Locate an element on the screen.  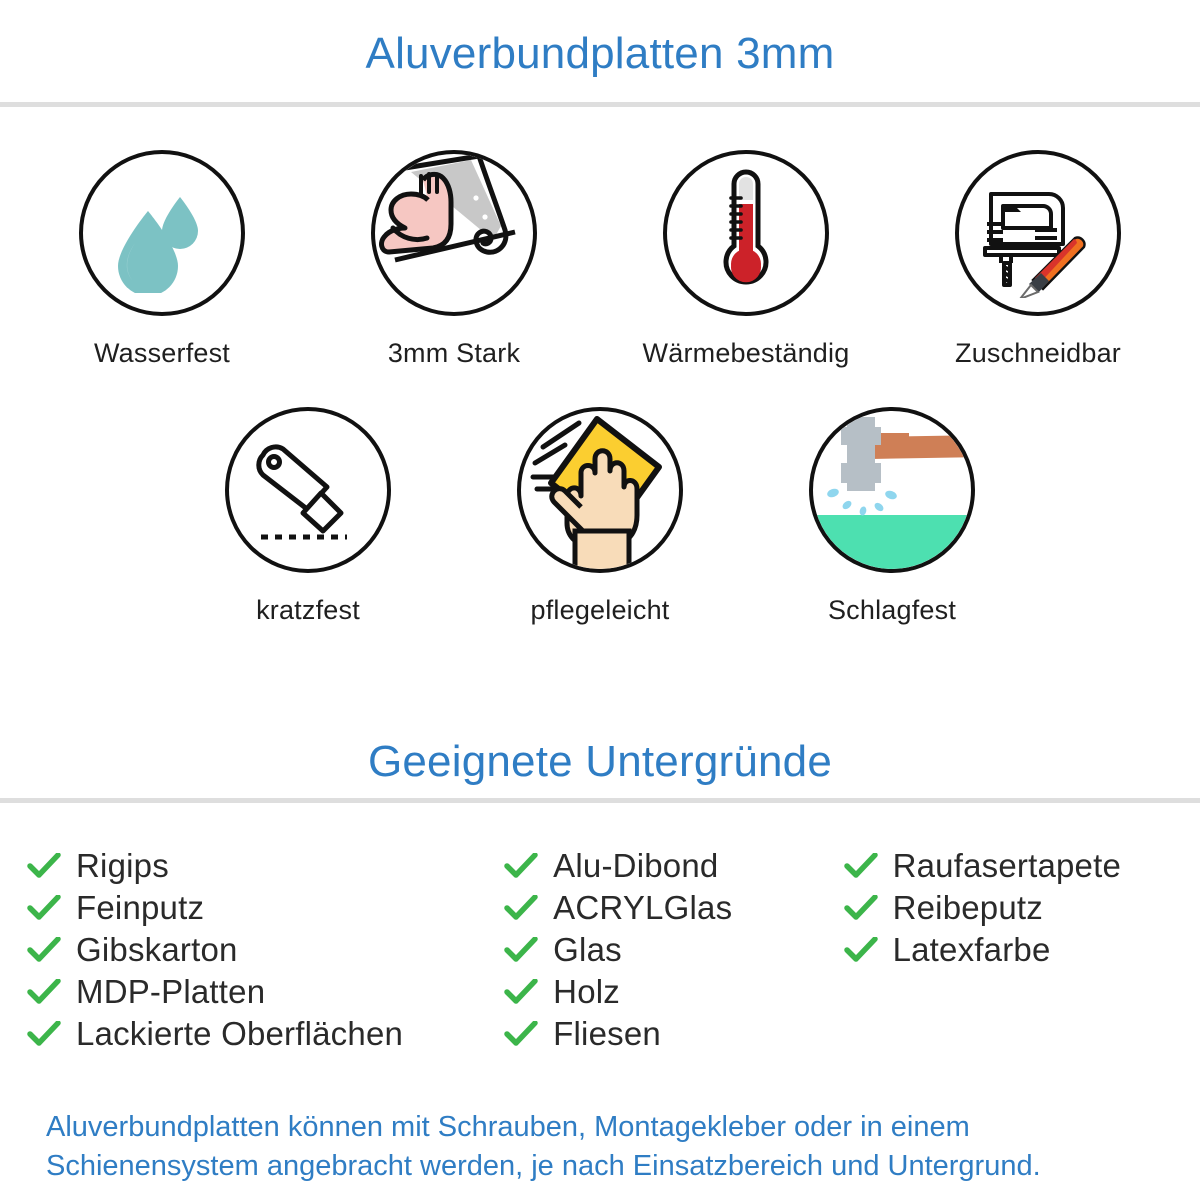
substrate-column-2: Alu-Dibond ACRYLGlas Glas Holz Fliesen is located at coordinates (670, 950).